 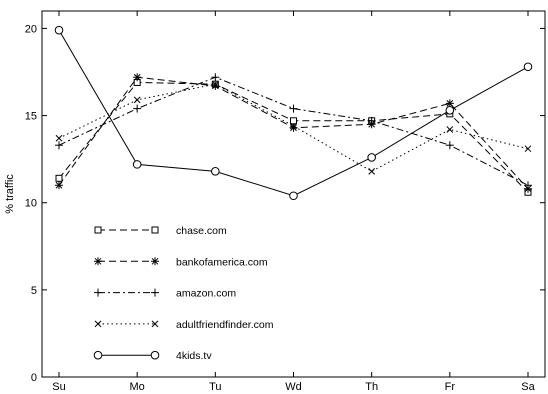 What do you see at coordinates (450, 387) in the screenshot?
I see `x-tick-label: Fr` at bounding box center [450, 387].